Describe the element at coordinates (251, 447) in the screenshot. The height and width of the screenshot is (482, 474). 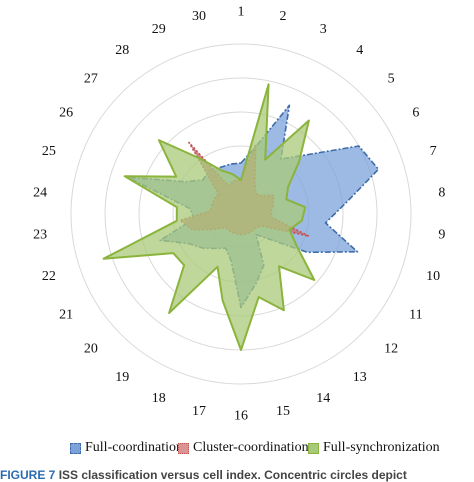
I see `legend-label-cluster-coordination: Cluster-coordination` at that location.